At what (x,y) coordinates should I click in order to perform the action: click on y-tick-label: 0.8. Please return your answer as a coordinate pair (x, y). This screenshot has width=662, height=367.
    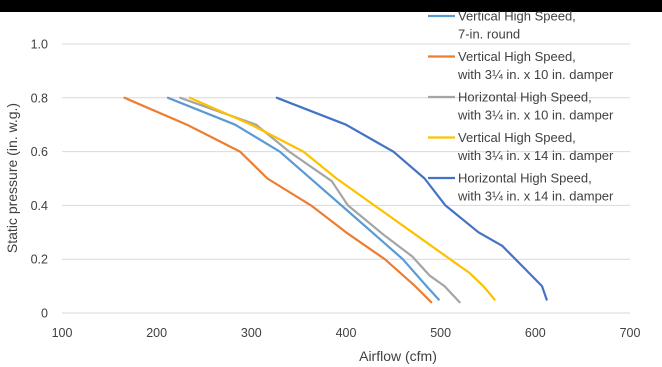
    Looking at the image, I should click on (39, 98).